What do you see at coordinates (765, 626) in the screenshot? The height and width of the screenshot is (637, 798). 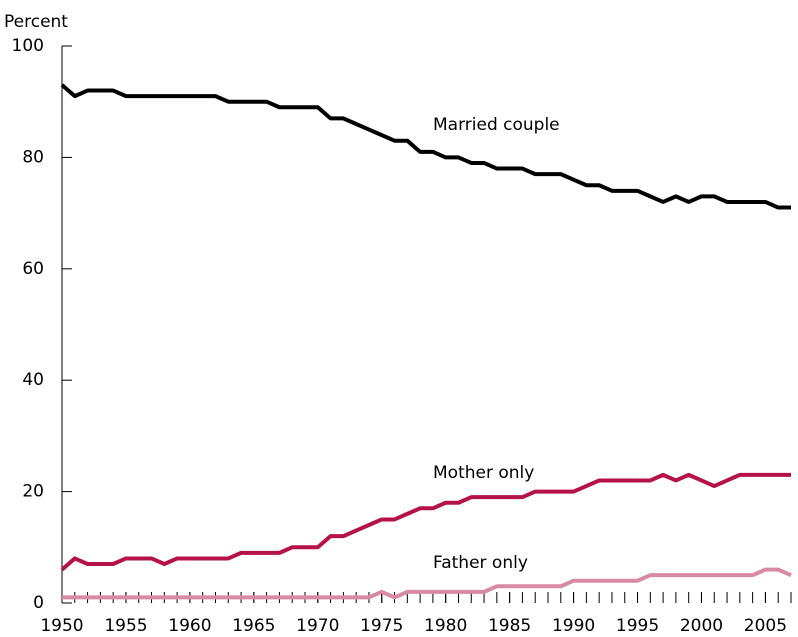 I see `x-tick-label: 2005` at bounding box center [765, 626].